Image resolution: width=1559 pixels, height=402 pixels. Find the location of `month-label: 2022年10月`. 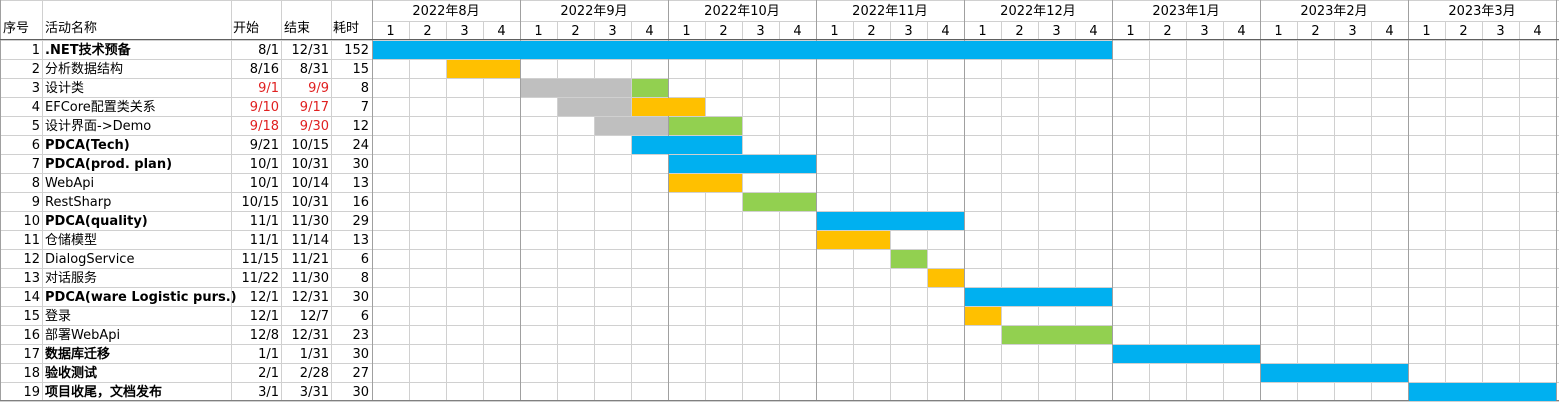

month-label: 2022年10月 is located at coordinates (742, 11).